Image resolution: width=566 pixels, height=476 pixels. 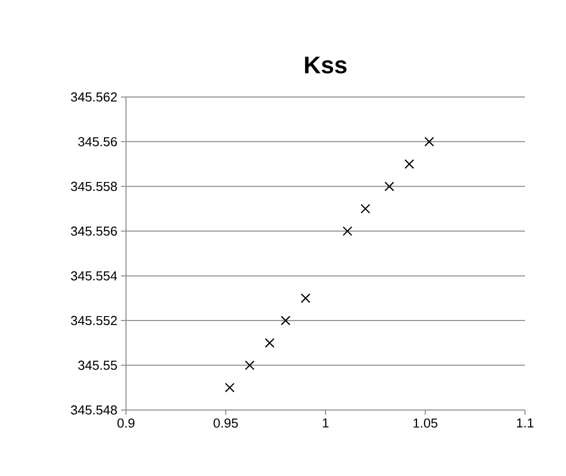 What do you see at coordinates (93, 97) in the screenshot?
I see `y-tick-label: 345.562` at bounding box center [93, 97].